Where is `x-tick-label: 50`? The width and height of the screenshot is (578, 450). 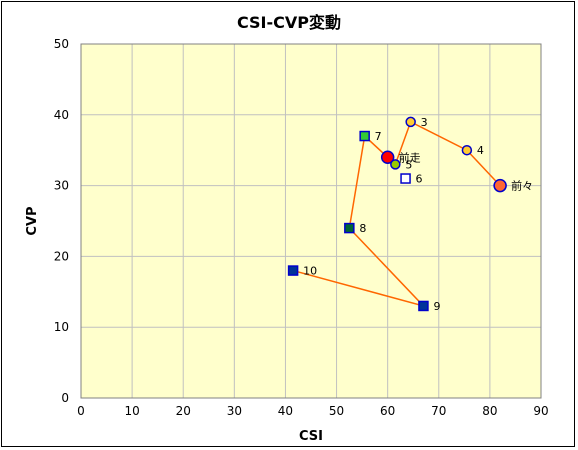
x-tick-label: 50 is located at coordinates (336, 411).